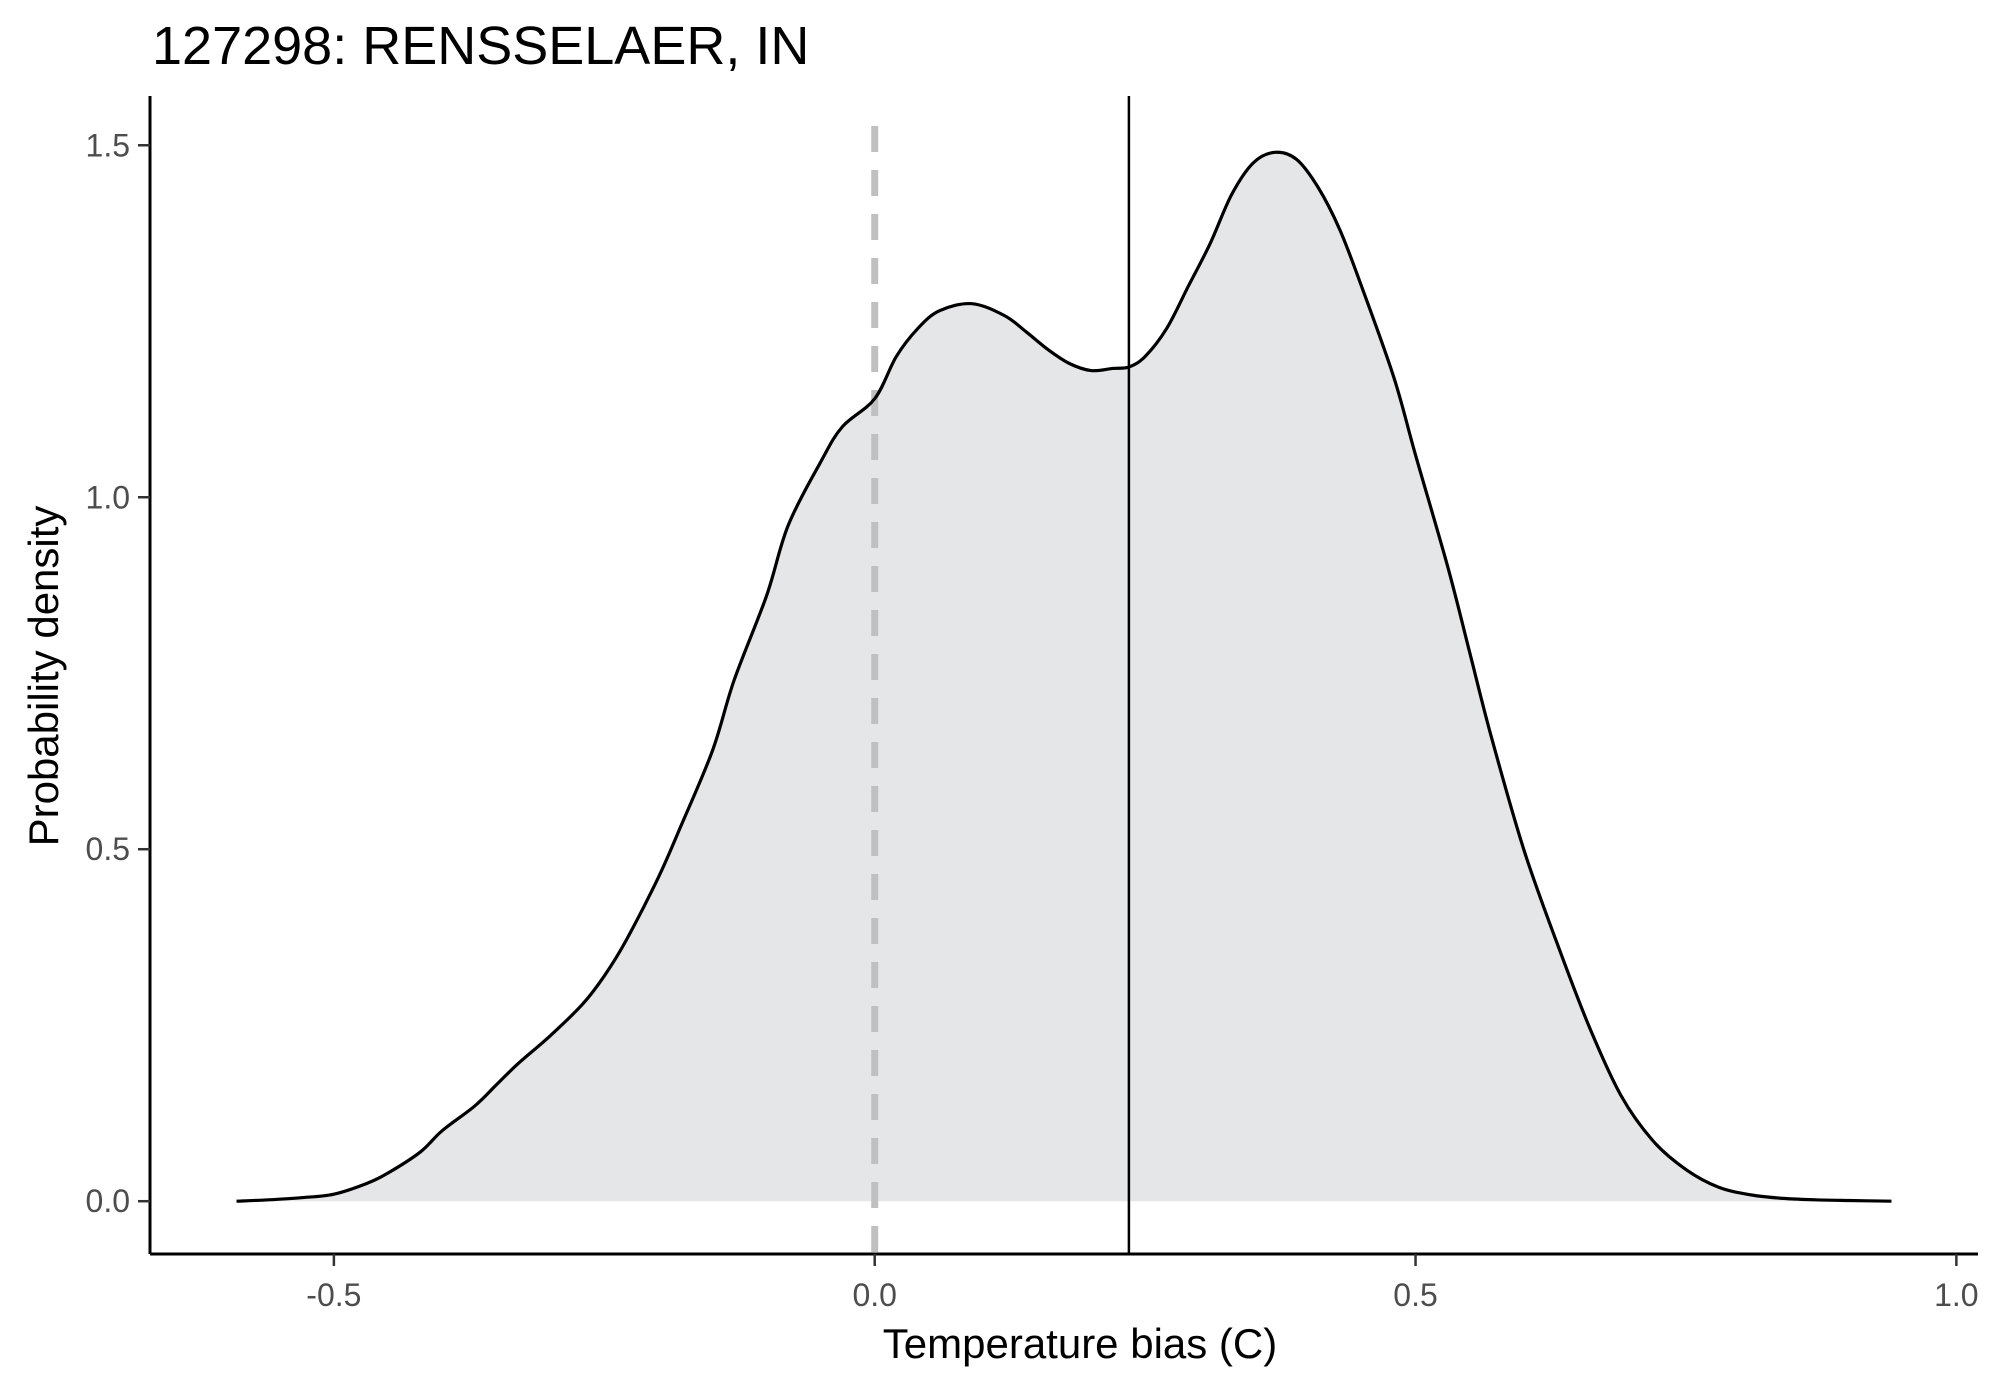 The width and height of the screenshot is (1990, 1384). What do you see at coordinates (43, 676) in the screenshot?
I see `y-axis-title: Probability density` at bounding box center [43, 676].